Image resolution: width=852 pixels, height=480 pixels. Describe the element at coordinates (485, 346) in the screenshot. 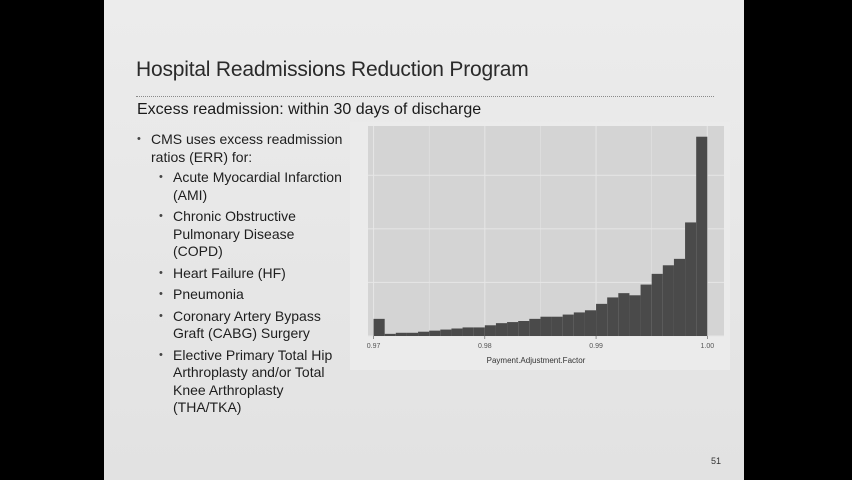

I see `x-tick-label: 0.98` at that location.